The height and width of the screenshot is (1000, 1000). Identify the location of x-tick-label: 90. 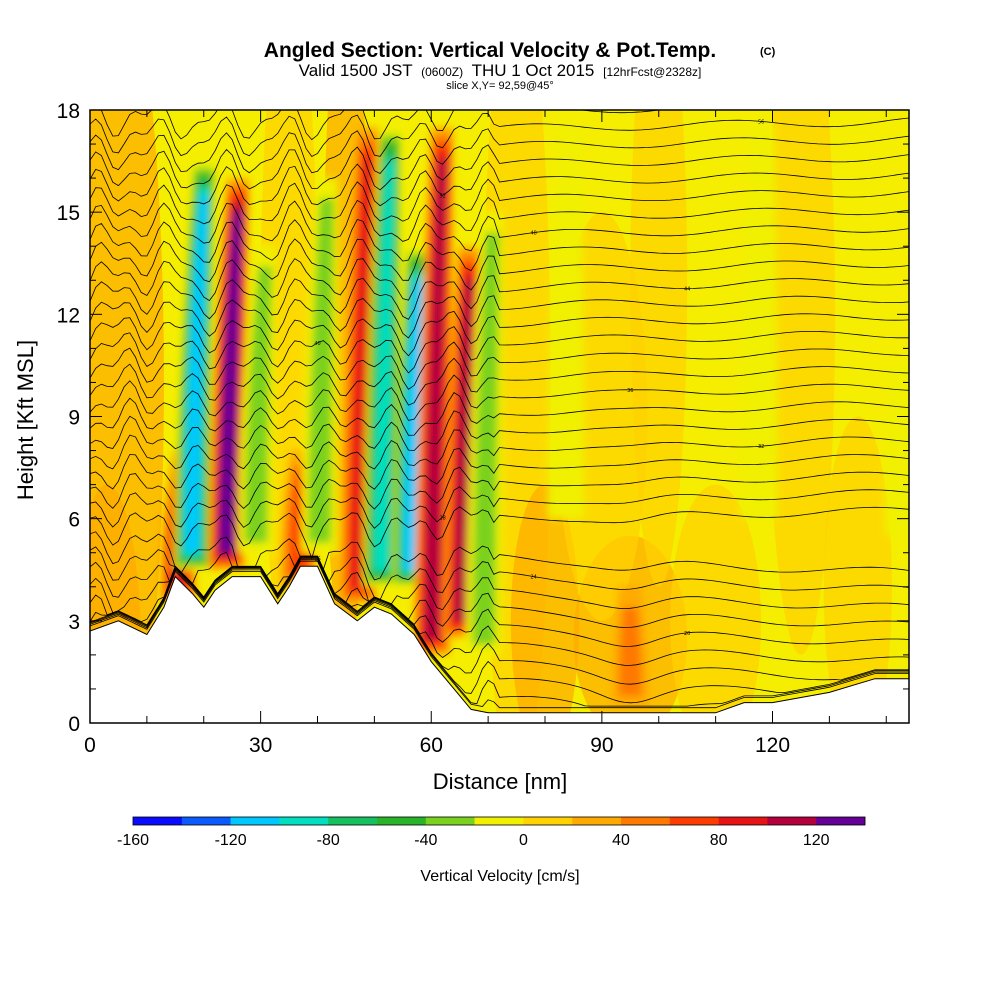
(601, 745).